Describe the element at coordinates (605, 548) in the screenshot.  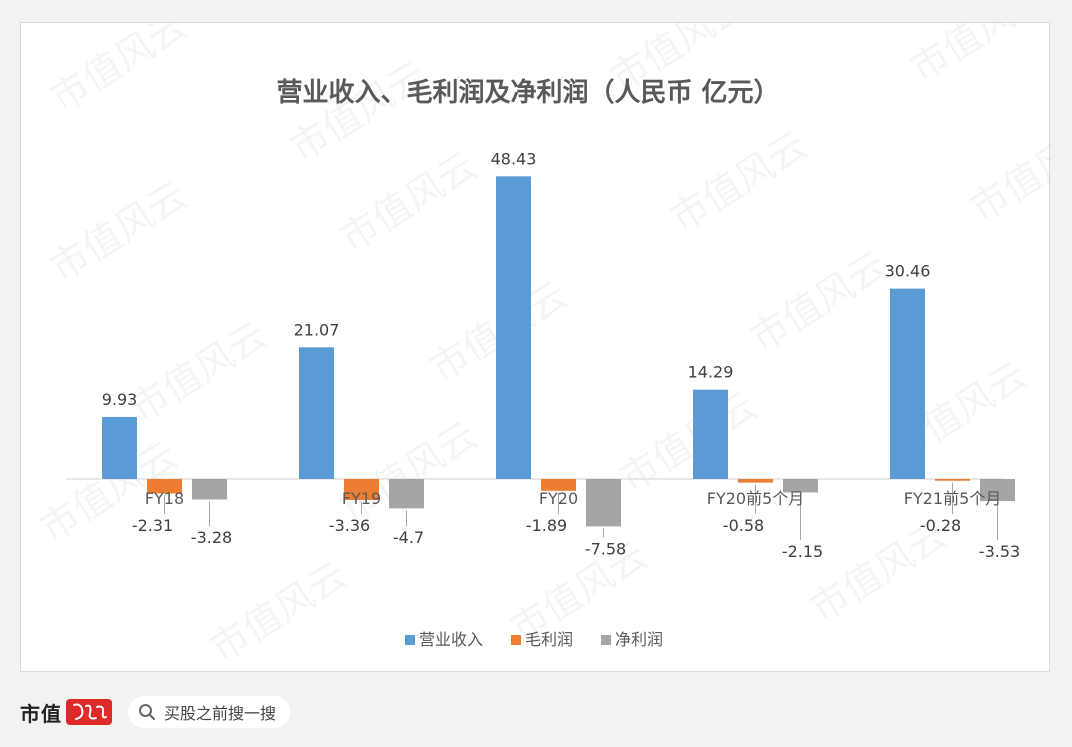
I see `data-label: -7.58` at that location.